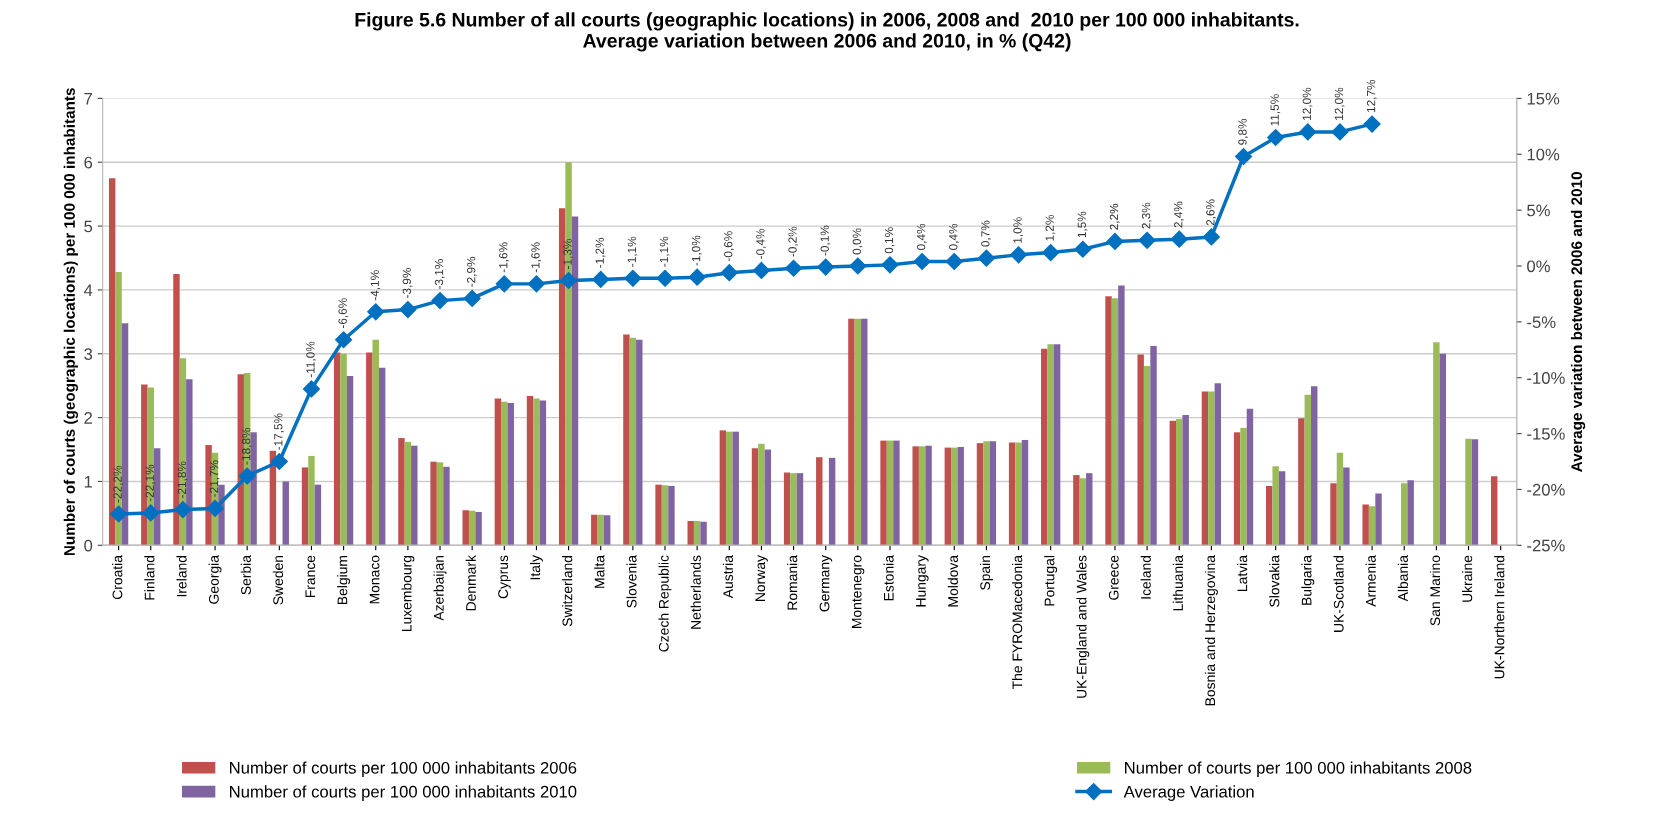  What do you see at coordinates (1543, 98) in the screenshot?
I see `y2-tick-label: 15%` at bounding box center [1543, 98].